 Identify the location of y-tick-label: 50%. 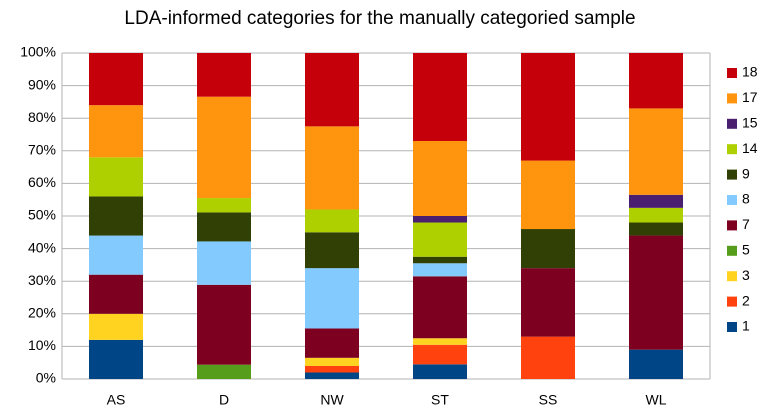
(42, 215).